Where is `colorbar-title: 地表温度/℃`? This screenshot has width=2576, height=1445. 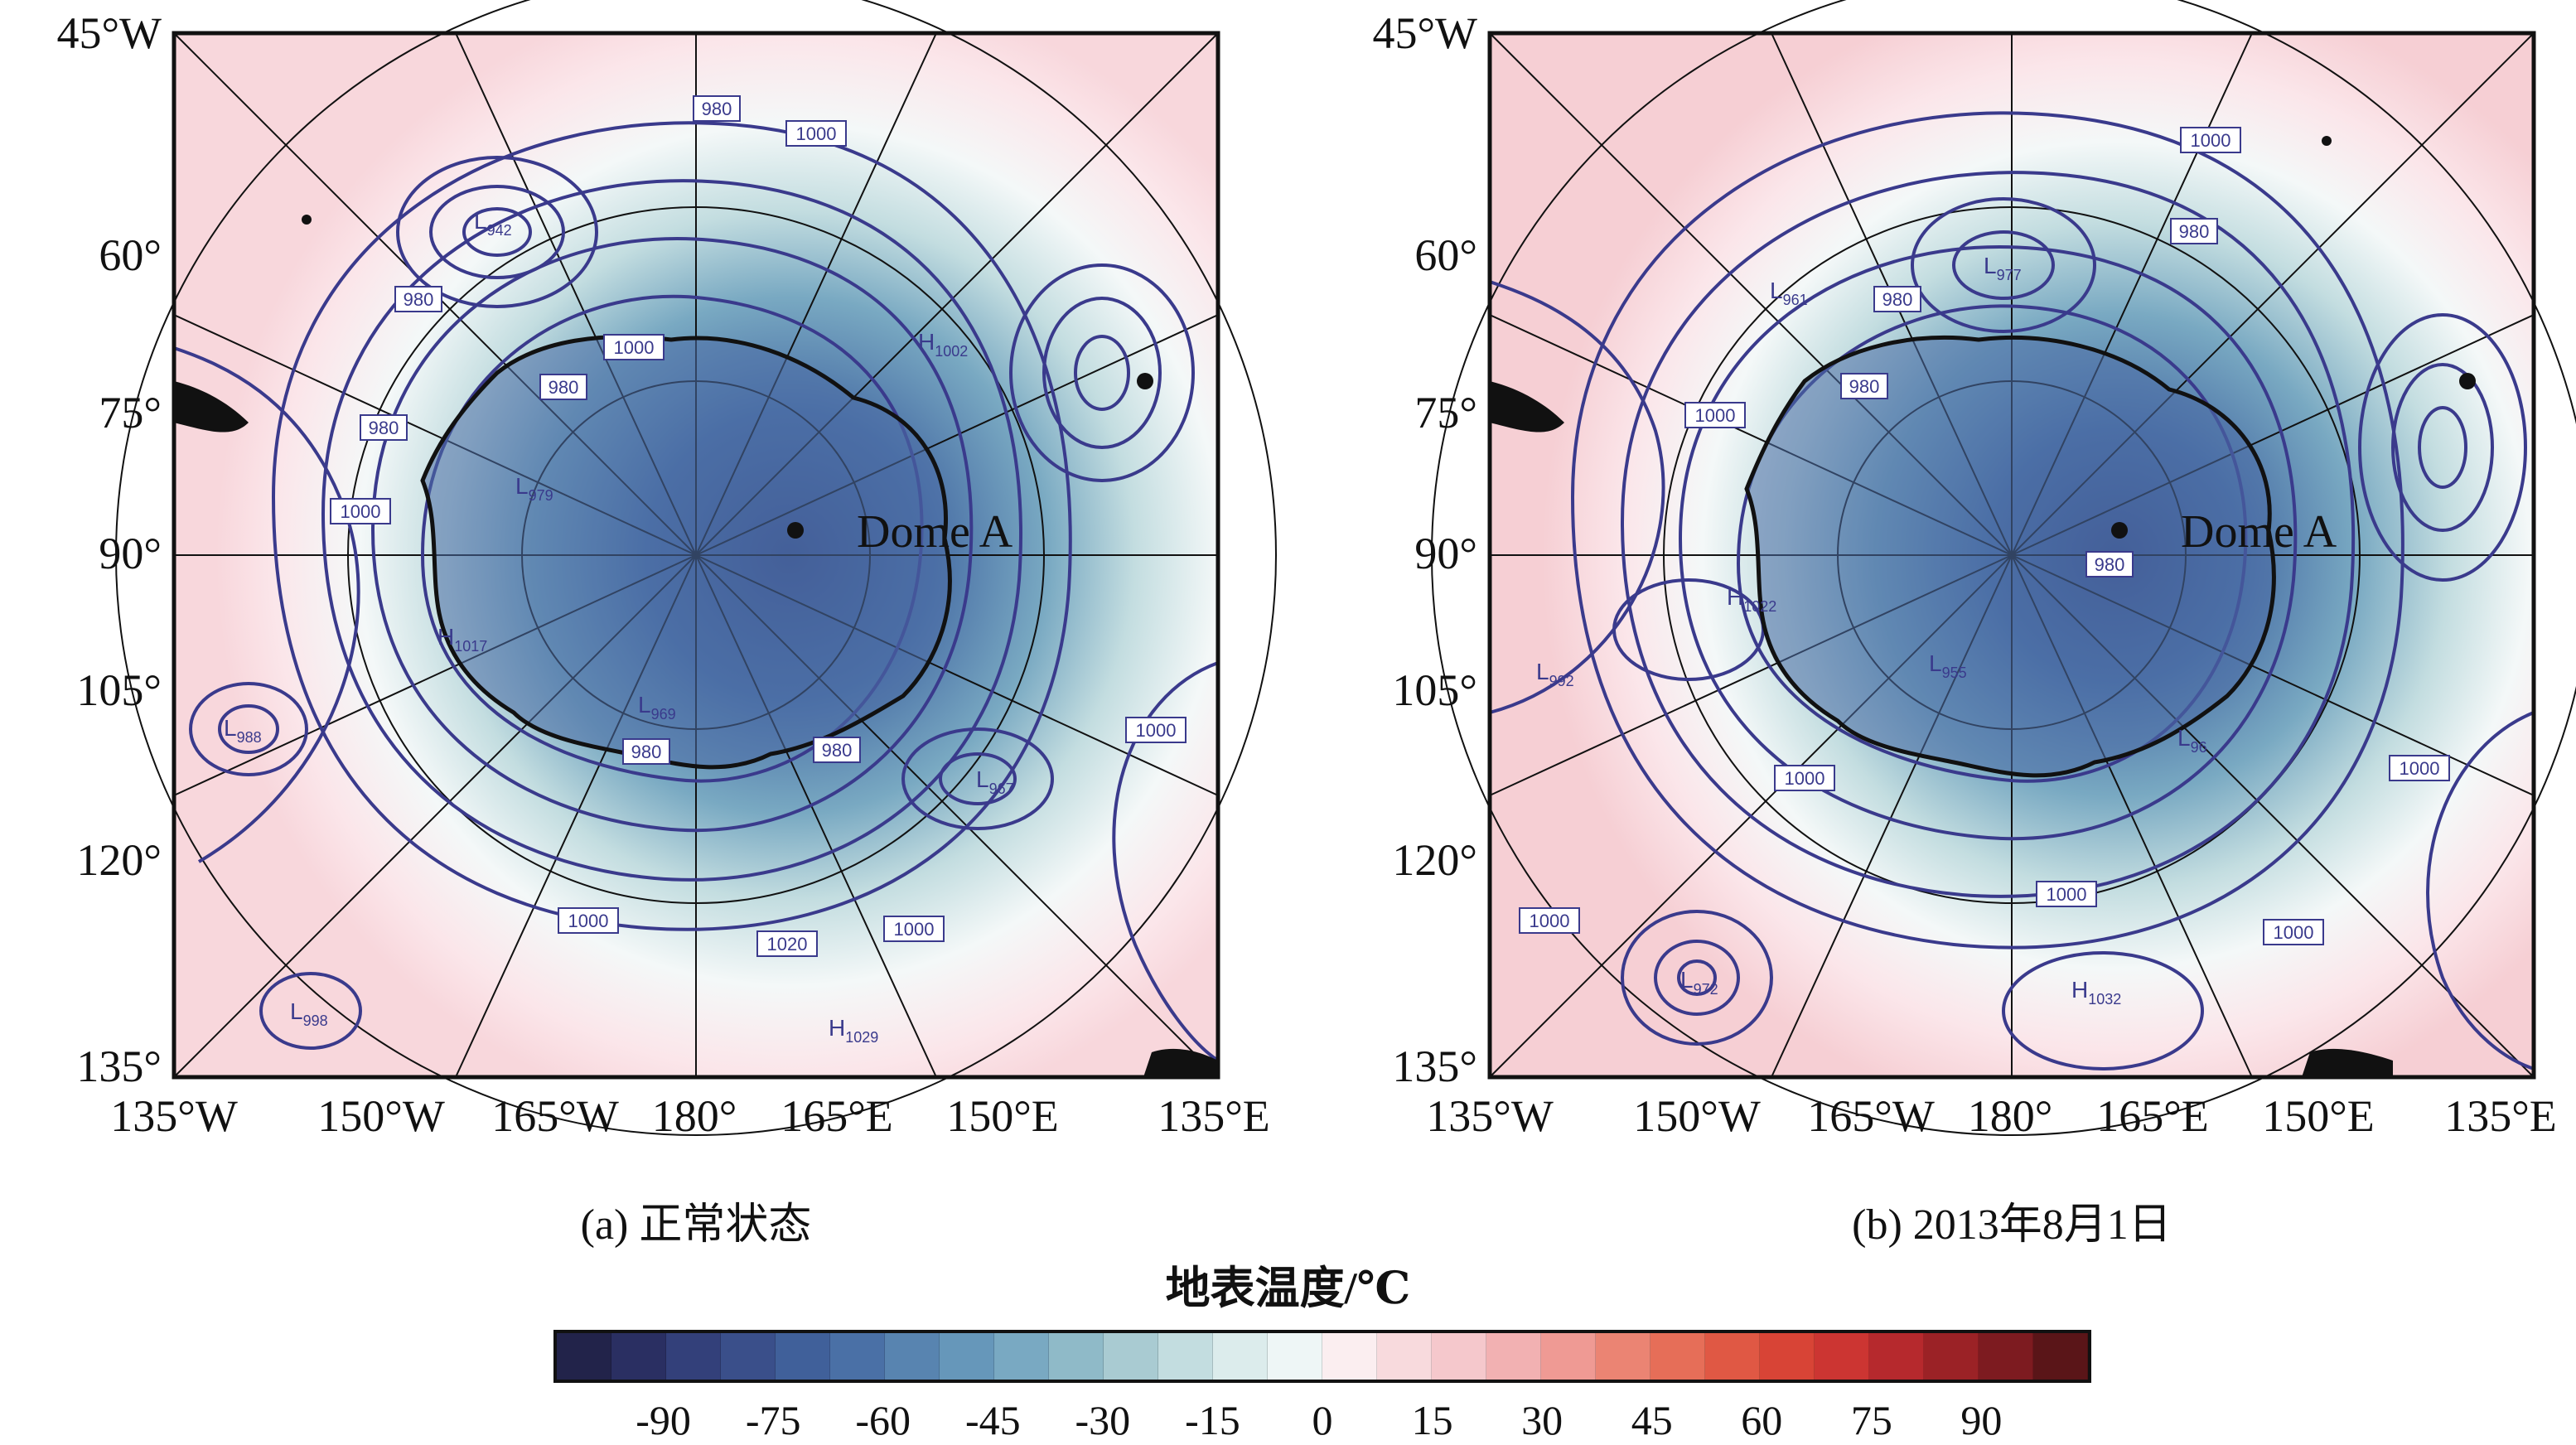
colorbar-title: 地表温度/℃ is located at coordinates (1288, 1288).